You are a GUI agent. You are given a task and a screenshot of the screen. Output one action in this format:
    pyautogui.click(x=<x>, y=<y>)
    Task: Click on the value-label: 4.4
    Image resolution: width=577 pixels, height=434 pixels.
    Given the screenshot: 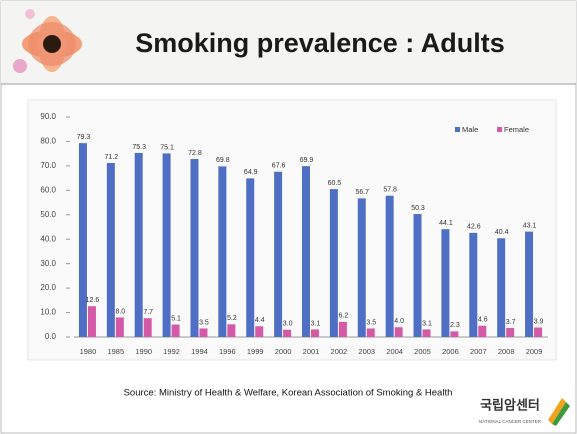 What is the action you would take?
    pyautogui.click(x=260, y=320)
    